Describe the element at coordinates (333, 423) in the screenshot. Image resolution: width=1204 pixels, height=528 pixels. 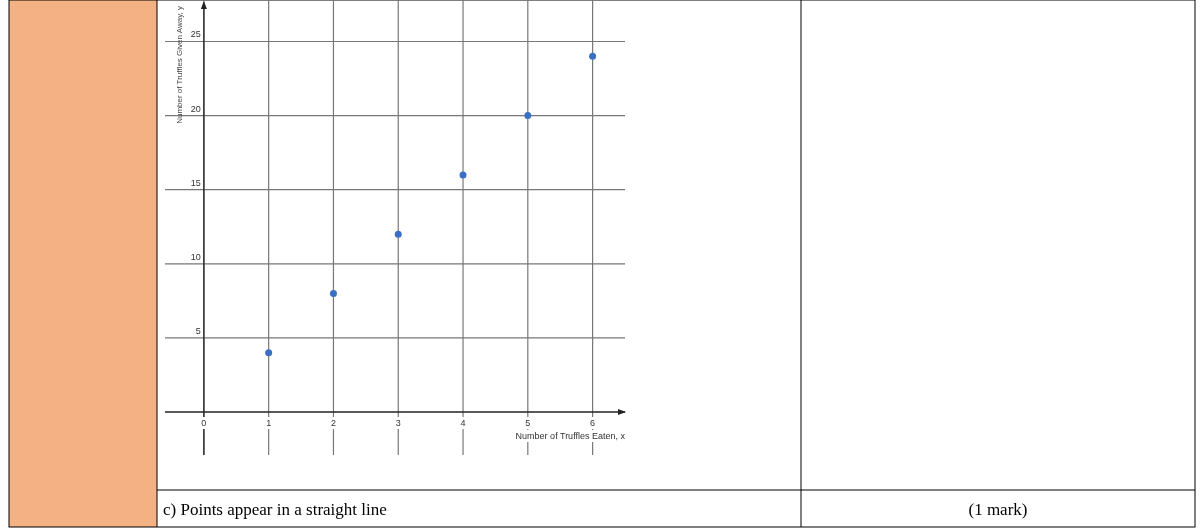
I see `x-tick-label: 2` at that location.